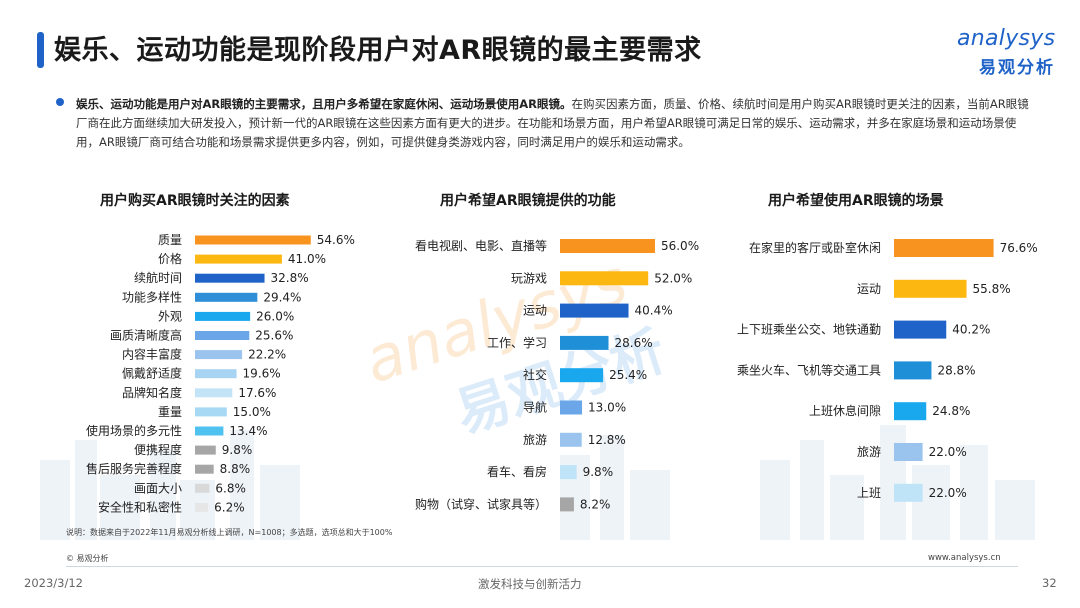 The image size is (1080, 608). What do you see at coordinates (221, 277) in the screenshot?
I see `bar-group: 续航时间 32.8%` at bounding box center [221, 277].